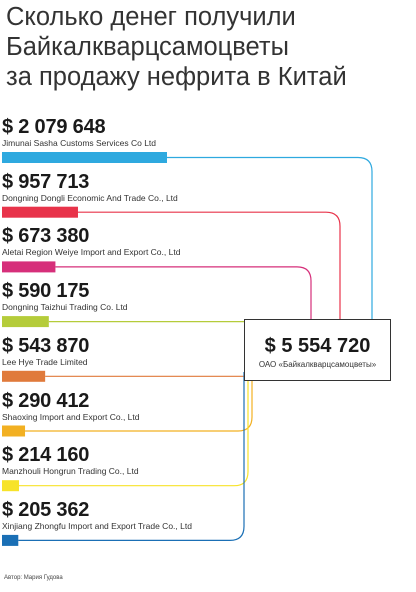 The width and height of the screenshot is (416, 592). Describe the element at coordinates (46, 181) in the screenshot. I see `bar-value-label-2: $ 957 713` at that location.